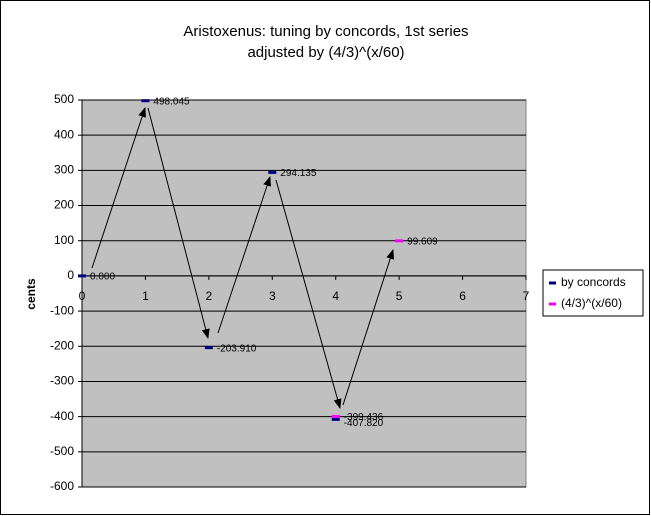 This screenshot has height=516, width=651. What do you see at coordinates (399, 296) in the screenshot?
I see `x-tick-label: 5` at bounding box center [399, 296].